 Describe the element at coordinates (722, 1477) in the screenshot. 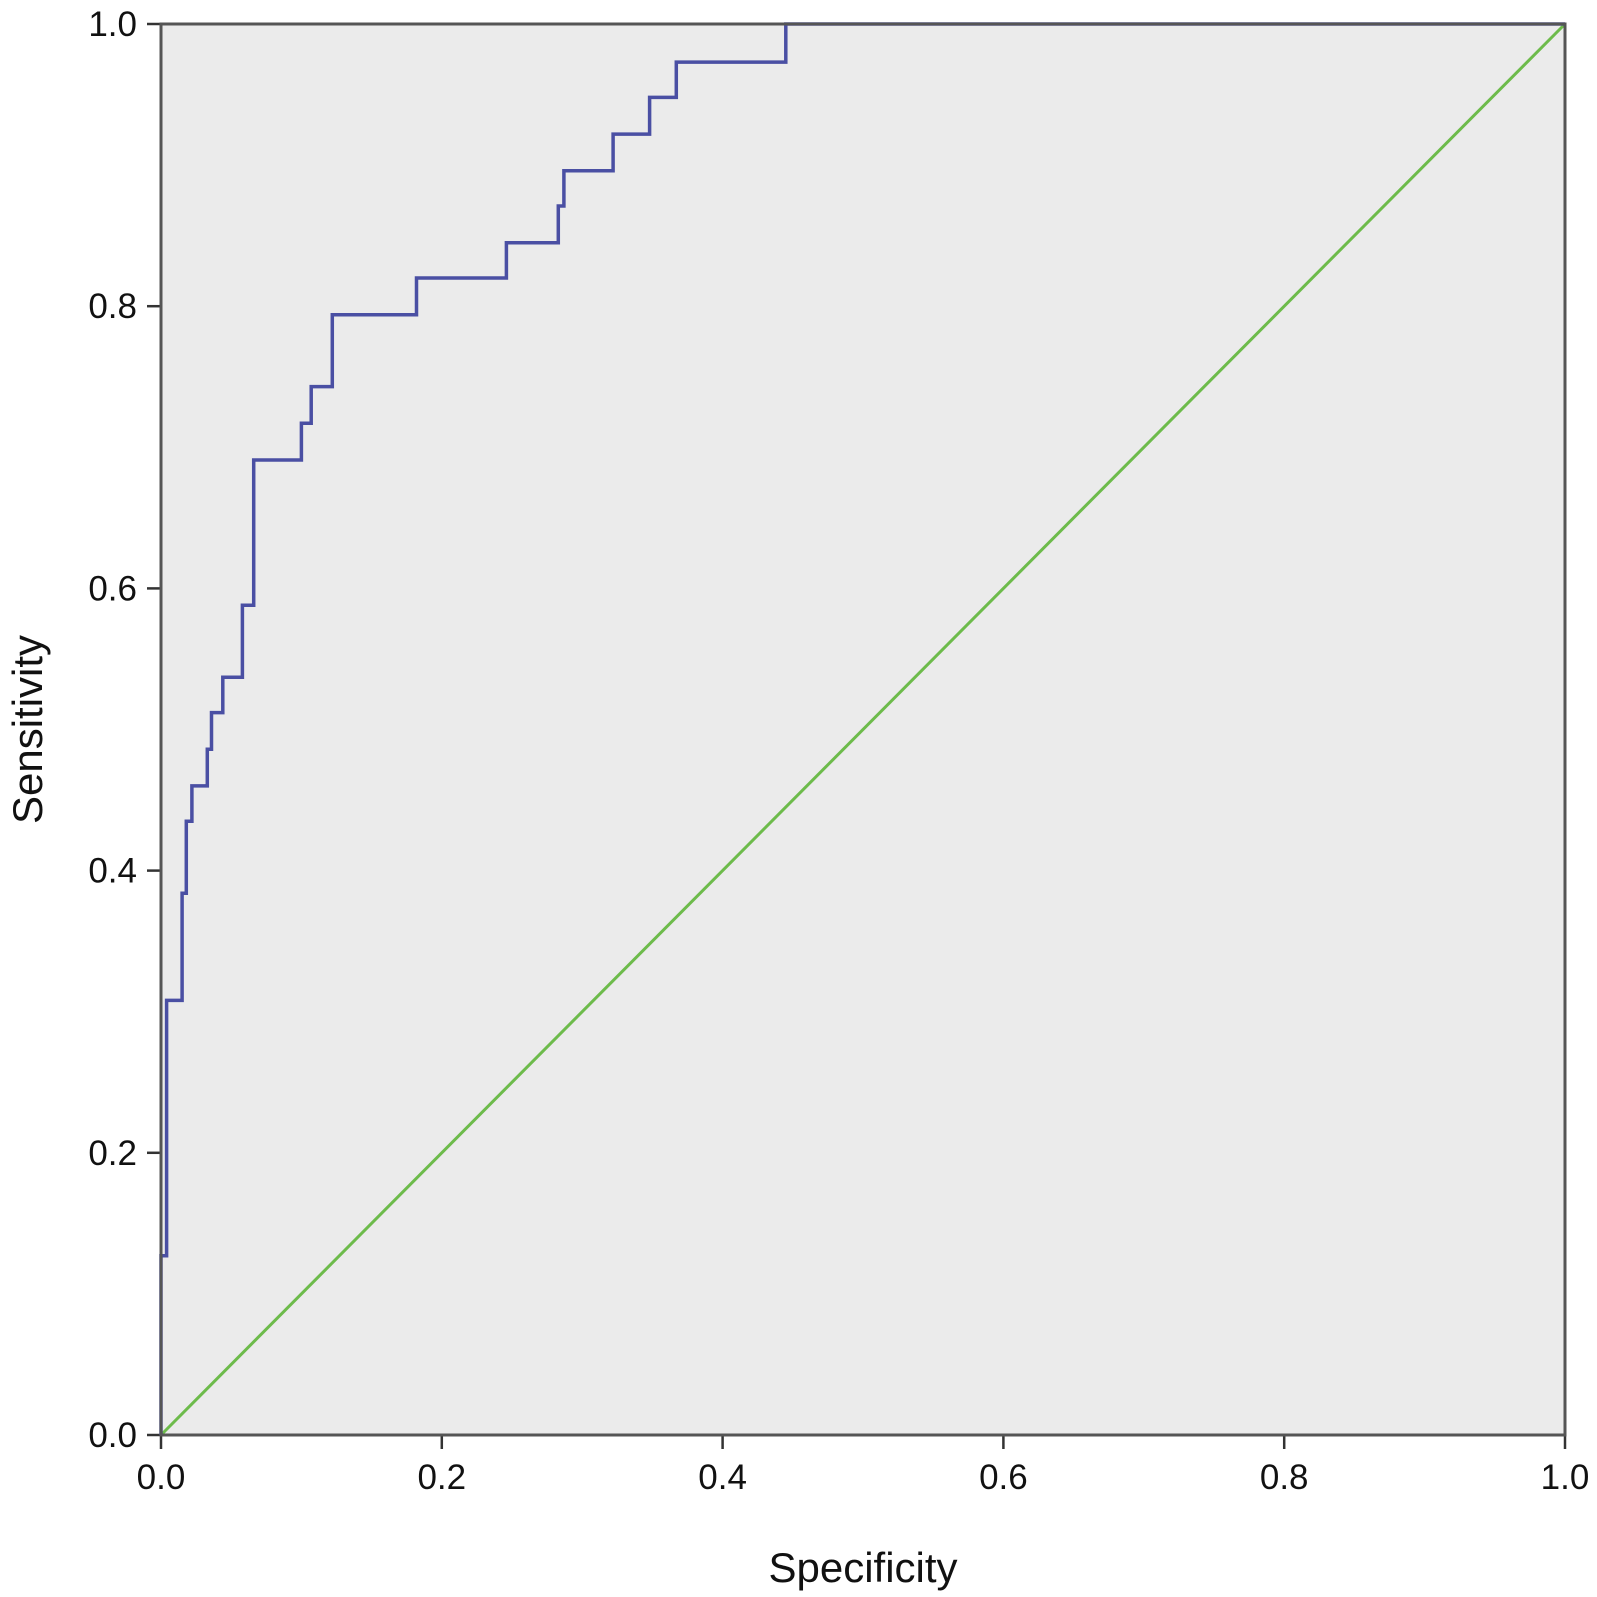

I see `x-tick-label: 0.4` at that location.